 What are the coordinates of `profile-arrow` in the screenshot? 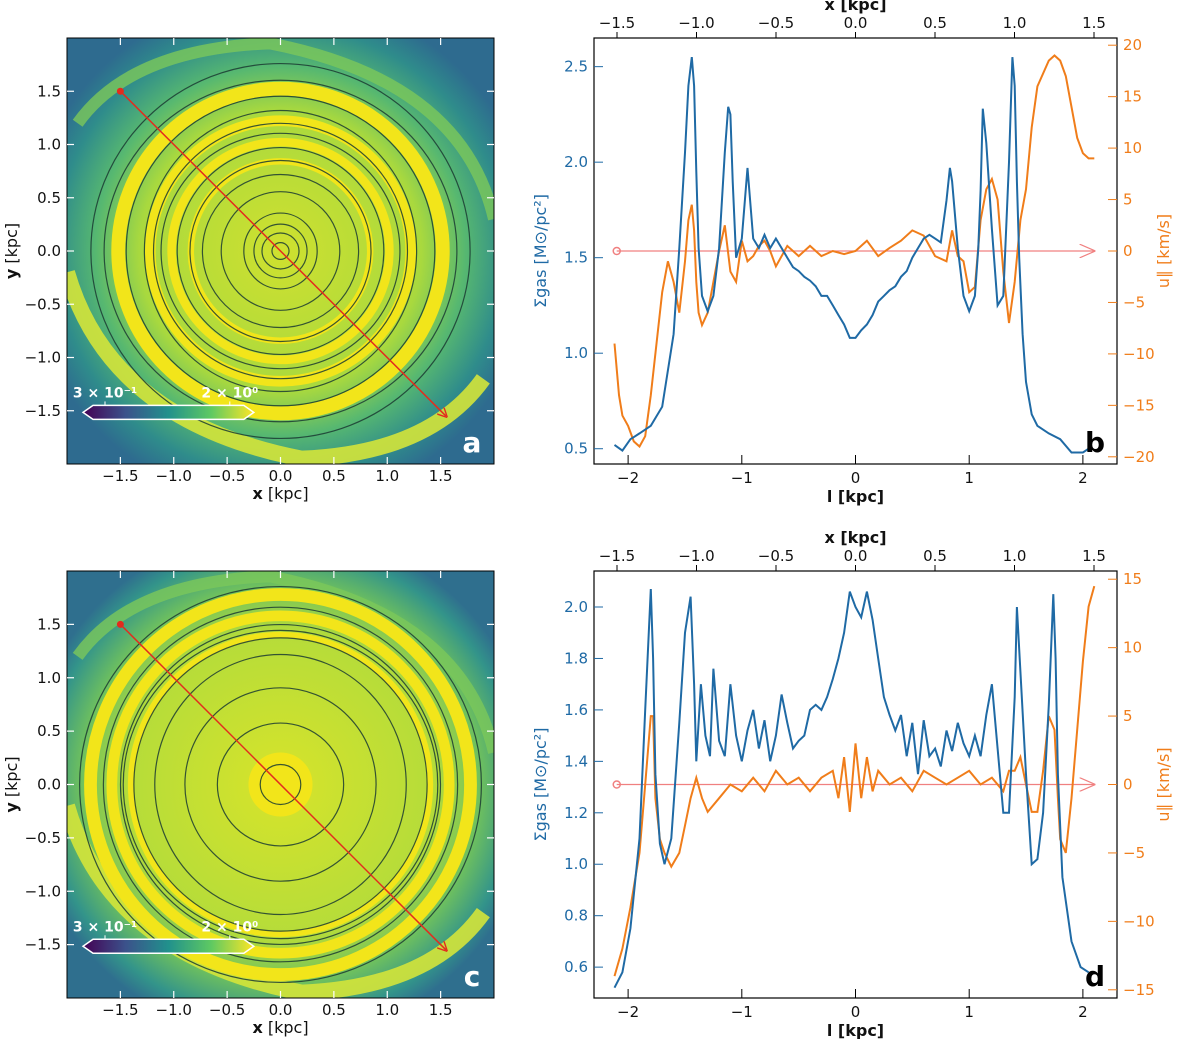 It's located at (282, 253).